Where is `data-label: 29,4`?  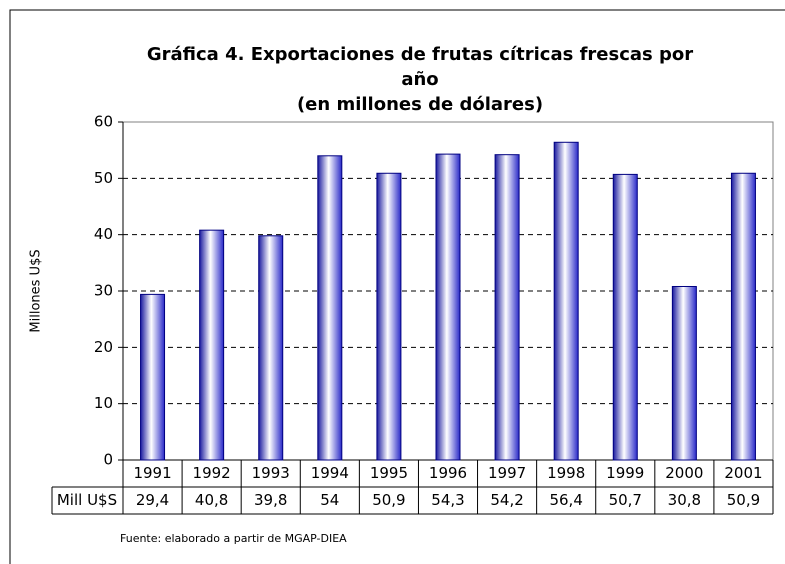 data-label: 29,4 is located at coordinates (152, 500).